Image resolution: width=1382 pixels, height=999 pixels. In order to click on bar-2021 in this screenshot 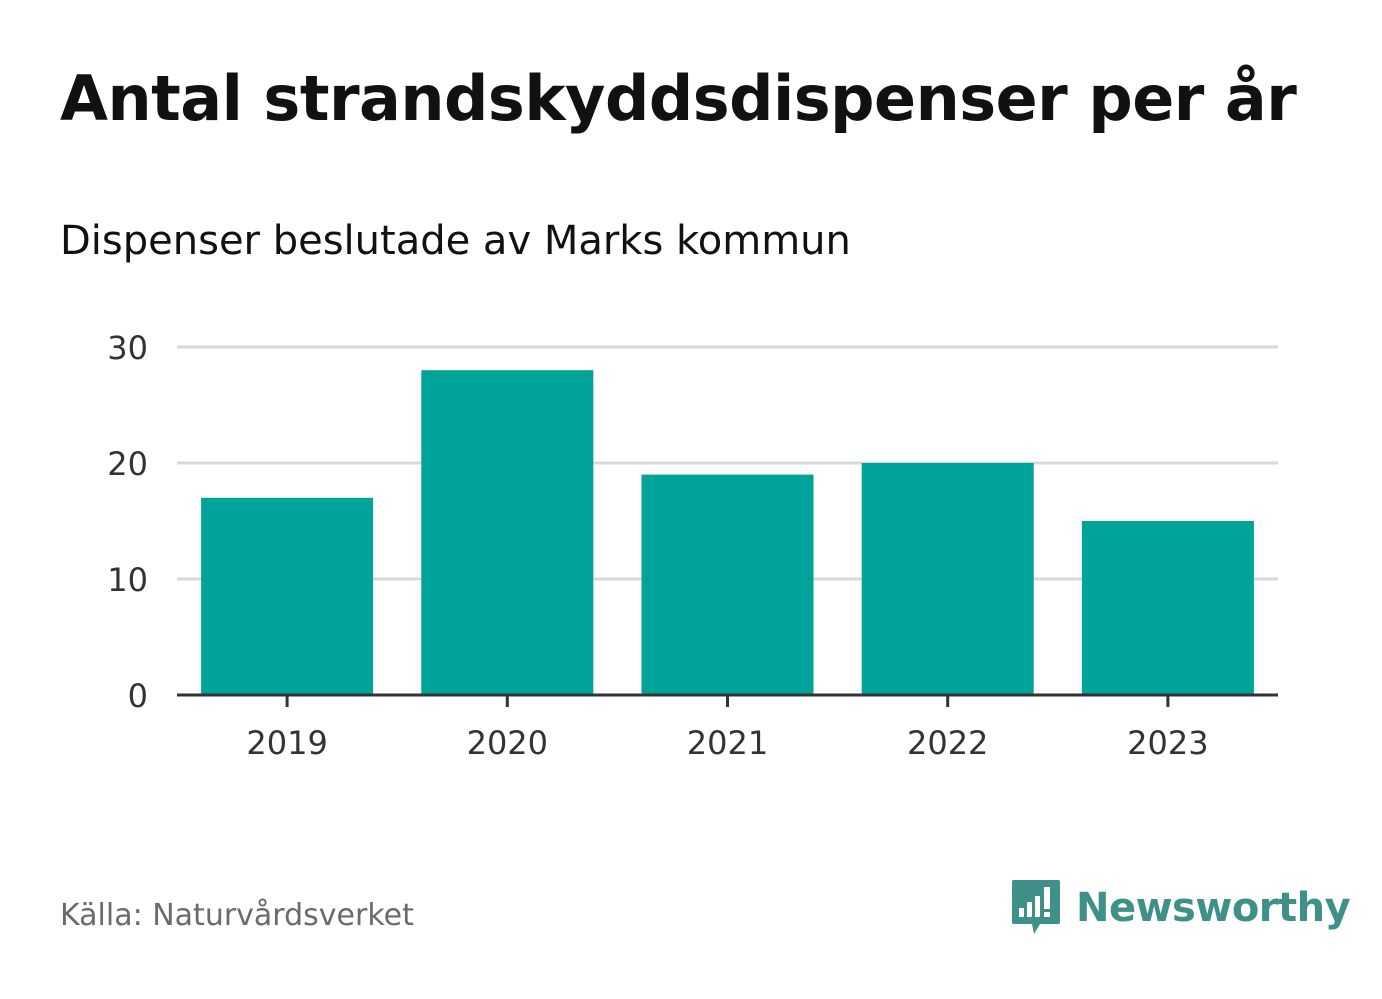, I will do `click(727, 584)`.